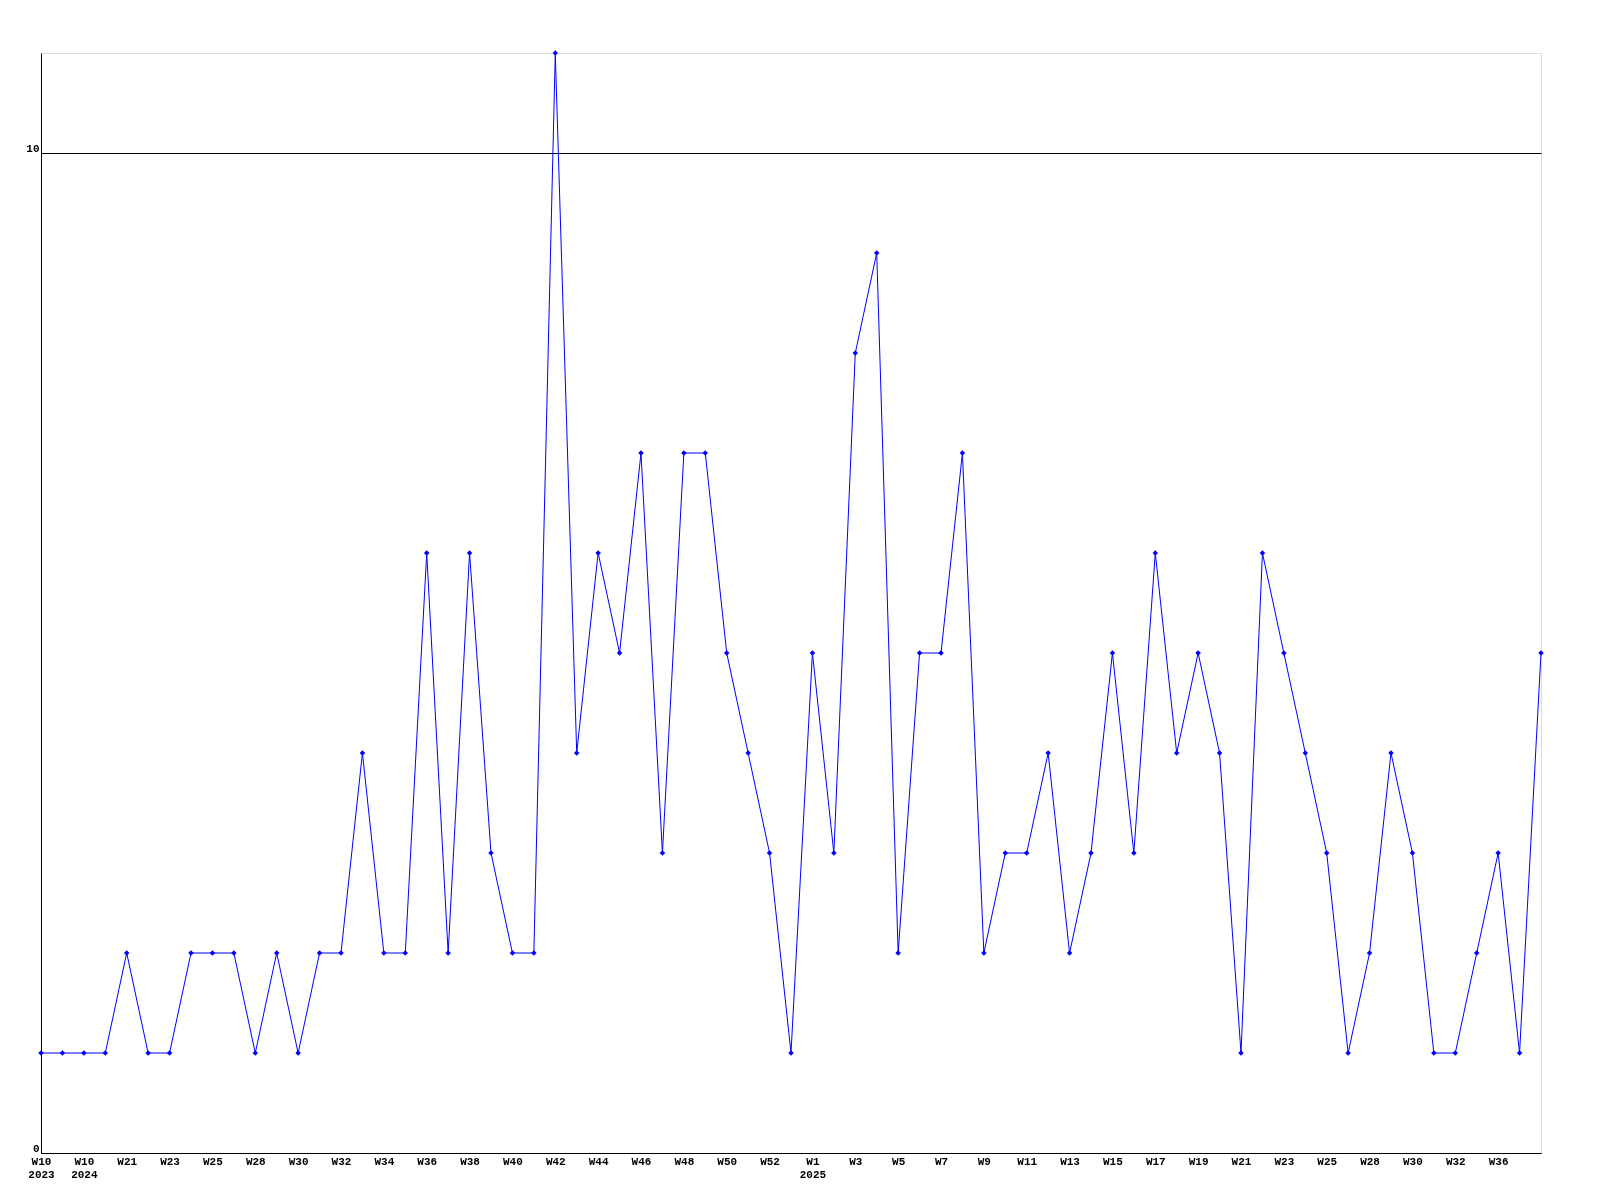 The image size is (1600, 1200). What do you see at coordinates (1198, 1161) in the screenshot?
I see `x-tick-label: W19` at bounding box center [1198, 1161].